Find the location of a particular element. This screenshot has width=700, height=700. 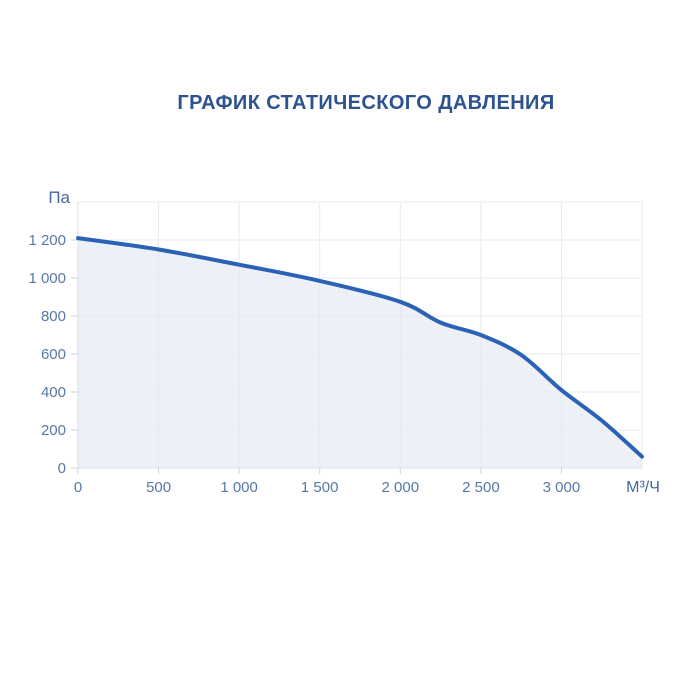

y-axis-unit-label: Па is located at coordinates (59, 197).